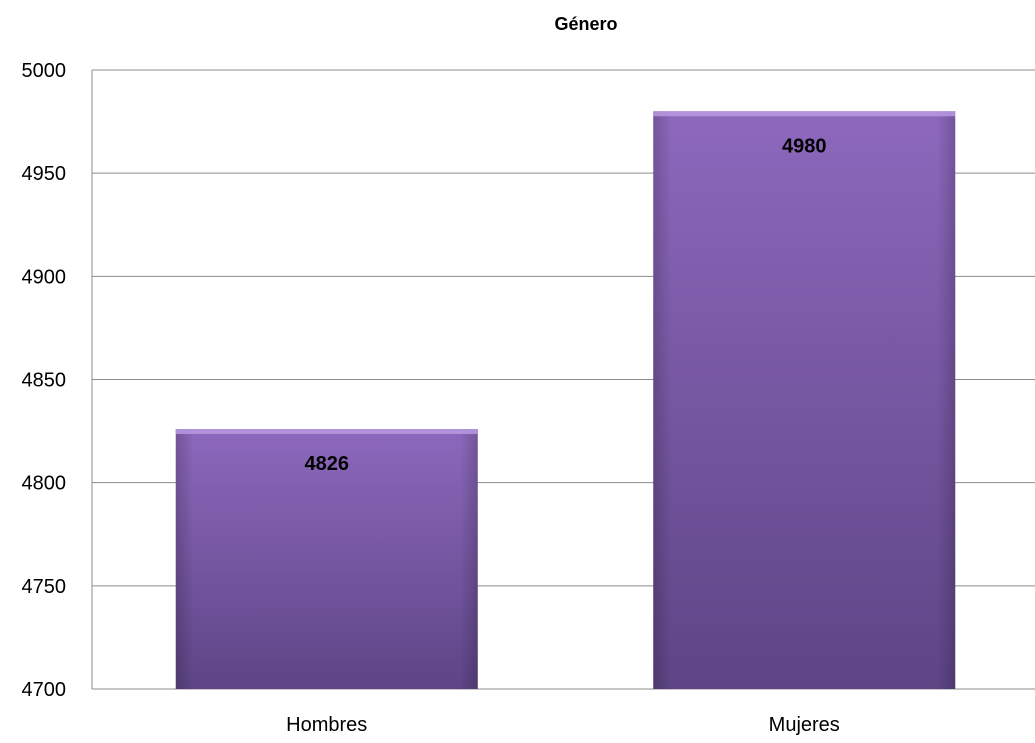 The image size is (1035, 743). What do you see at coordinates (44, 484) in the screenshot?
I see `y-tick-label: 4800` at bounding box center [44, 484].